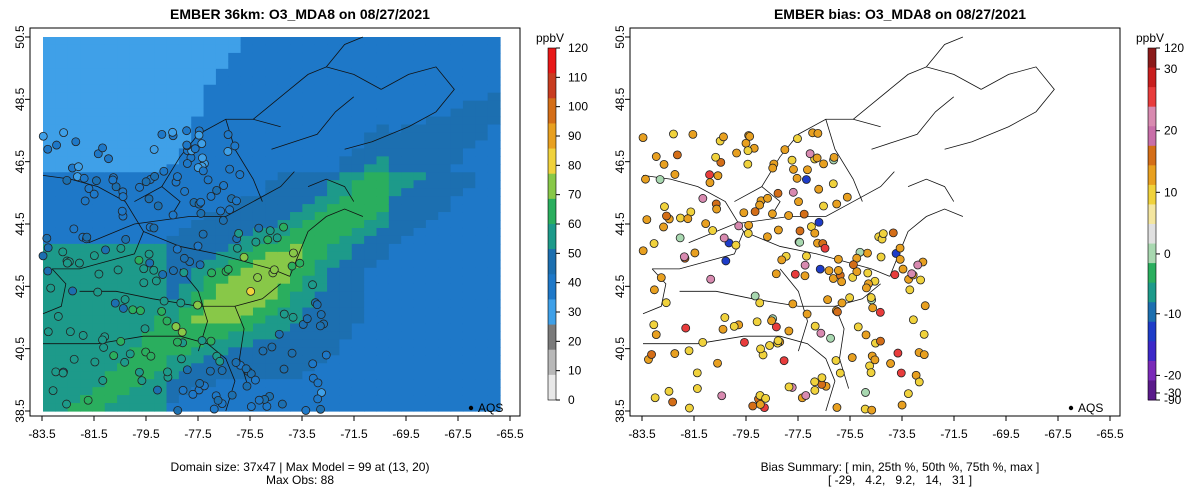 This screenshot has width=1200, height=502. Describe the element at coordinates (575, 165) in the screenshot. I see `legend-tick-label: 80` at that location.